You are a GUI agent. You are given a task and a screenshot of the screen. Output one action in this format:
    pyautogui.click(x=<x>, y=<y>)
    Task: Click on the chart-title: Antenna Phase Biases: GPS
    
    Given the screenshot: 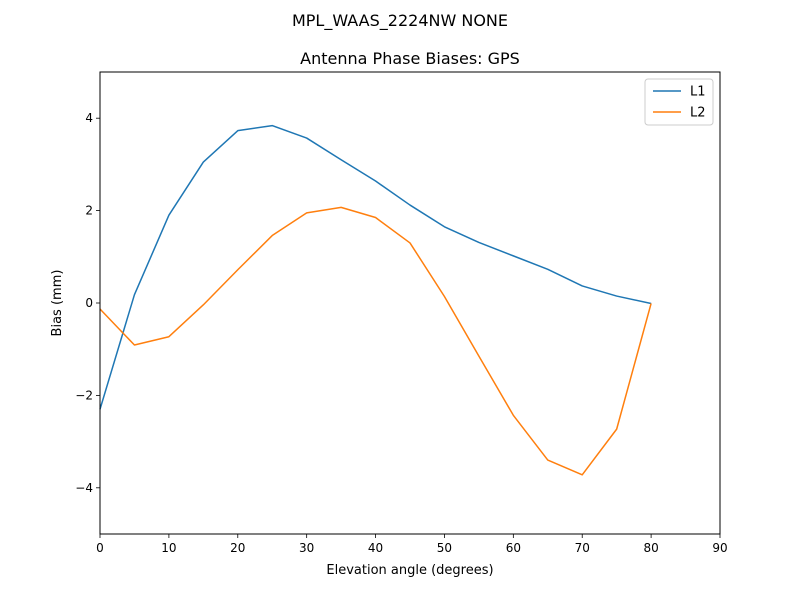 What is the action you would take?
    pyautogui.click(x=410, y=58)
    